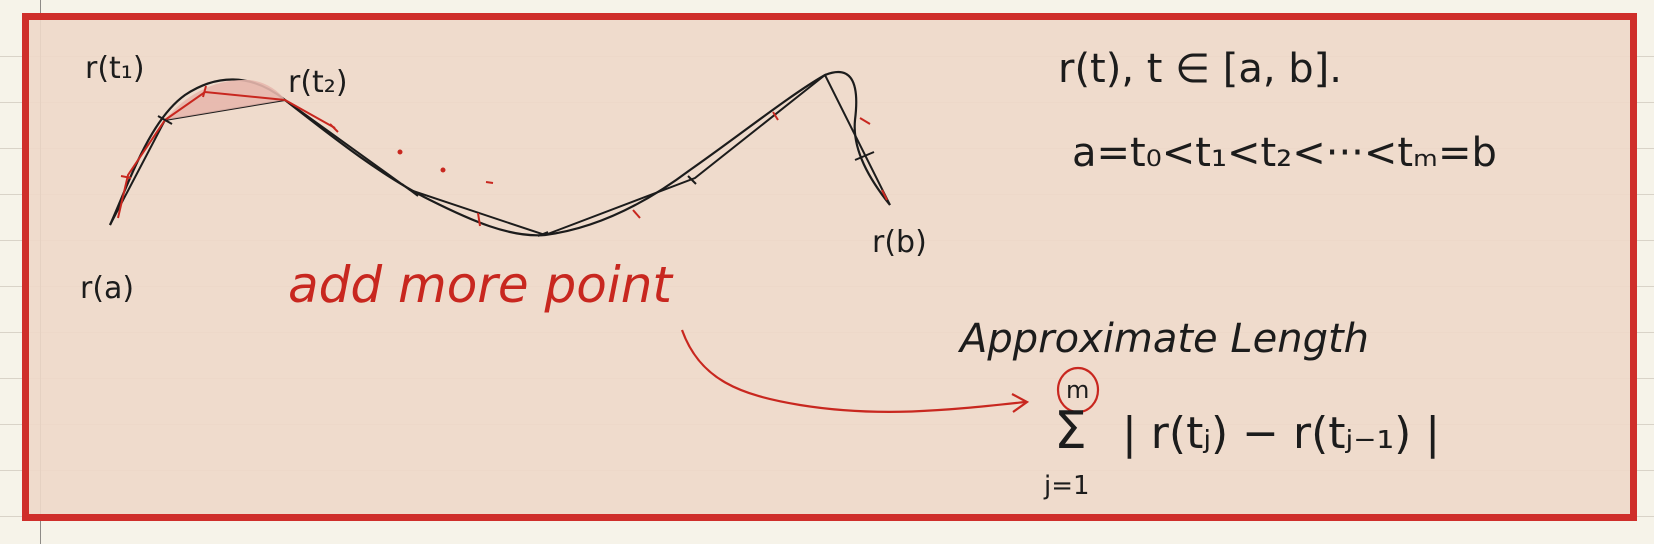 The width and height of the screenshot is (1654, 544). What do you see at coordinates (1200, 69) in the screenshot?
I see `parametrization: r(t), t ∈ [a, b].` at bounding box center [1200, 69].